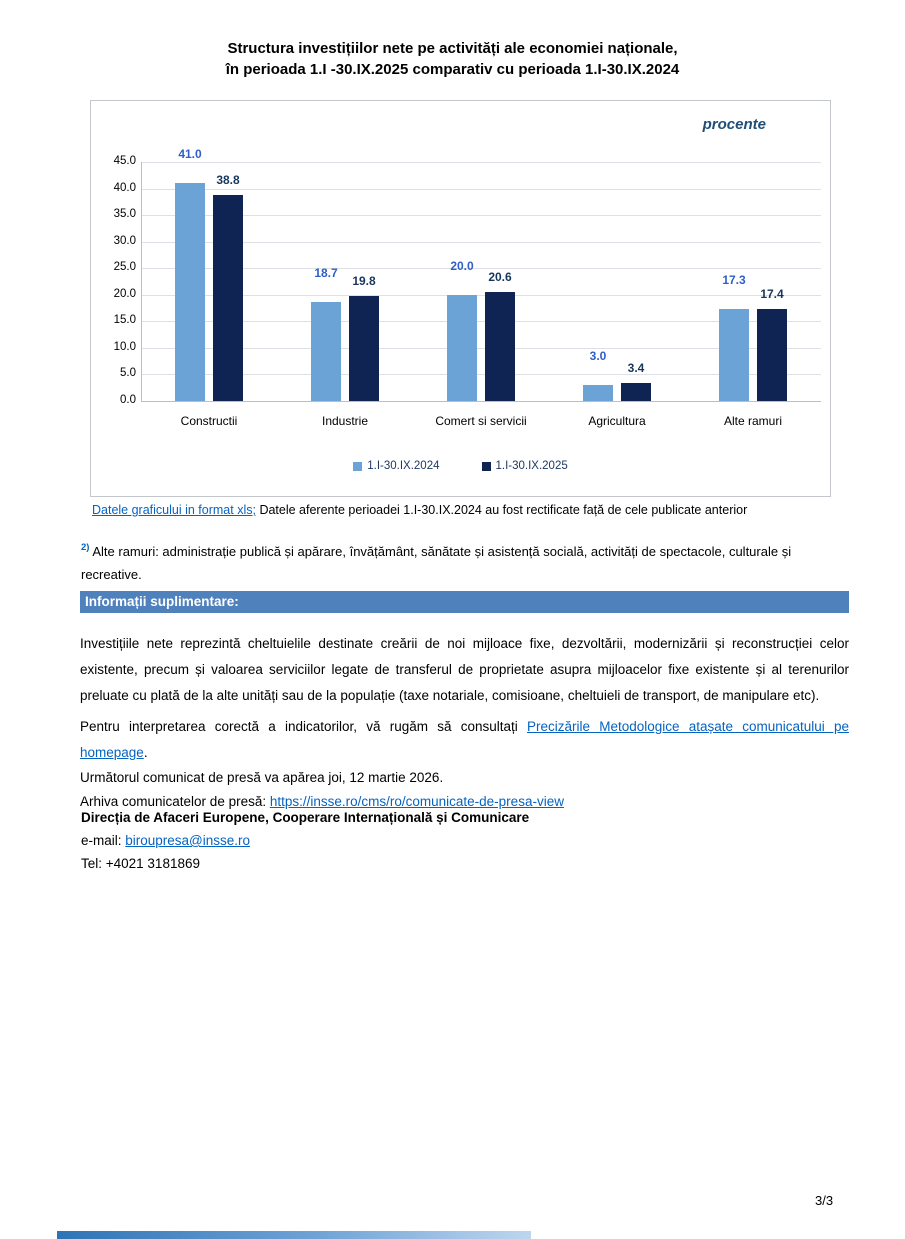 Image resolution: width=905 pixels, height=1239 pixels. Describe the element at coordinates (188, 840) in the screenshot. I see `email-link: biroupresa@insse.ro` at that location.